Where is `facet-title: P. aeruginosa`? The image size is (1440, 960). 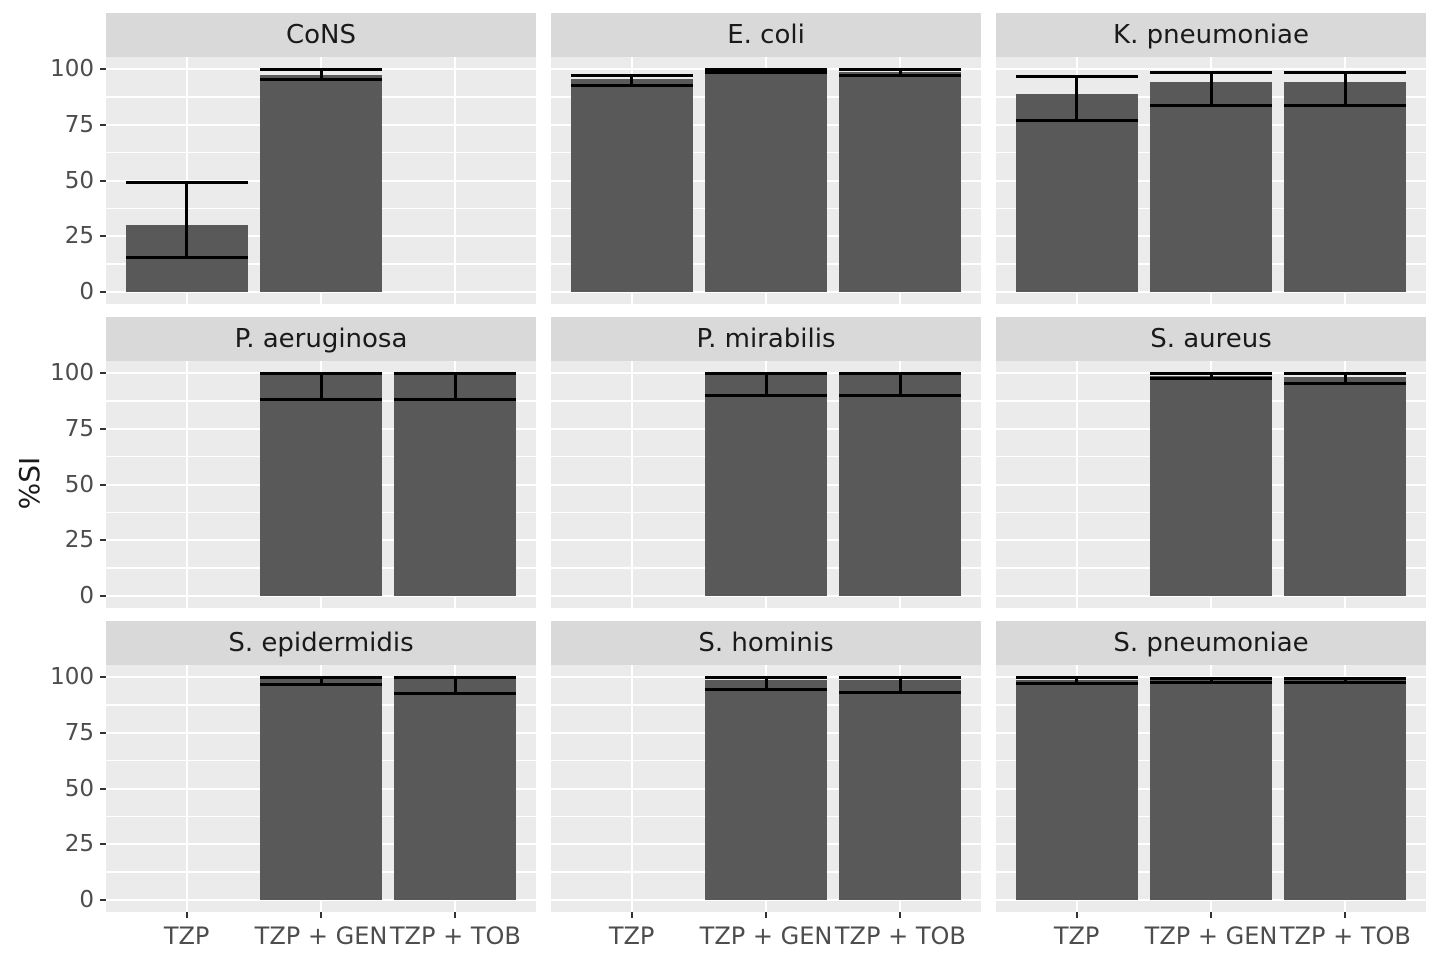 facet-title: P. aeruginosa is located at coordinates (321, 339).